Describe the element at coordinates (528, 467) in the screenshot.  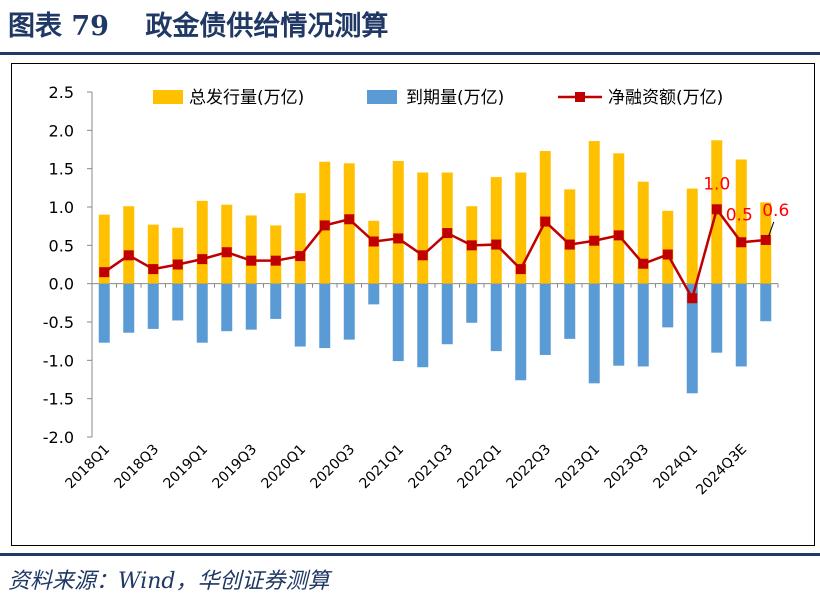
I see `x-tick-label: 2022Q3` at that location.